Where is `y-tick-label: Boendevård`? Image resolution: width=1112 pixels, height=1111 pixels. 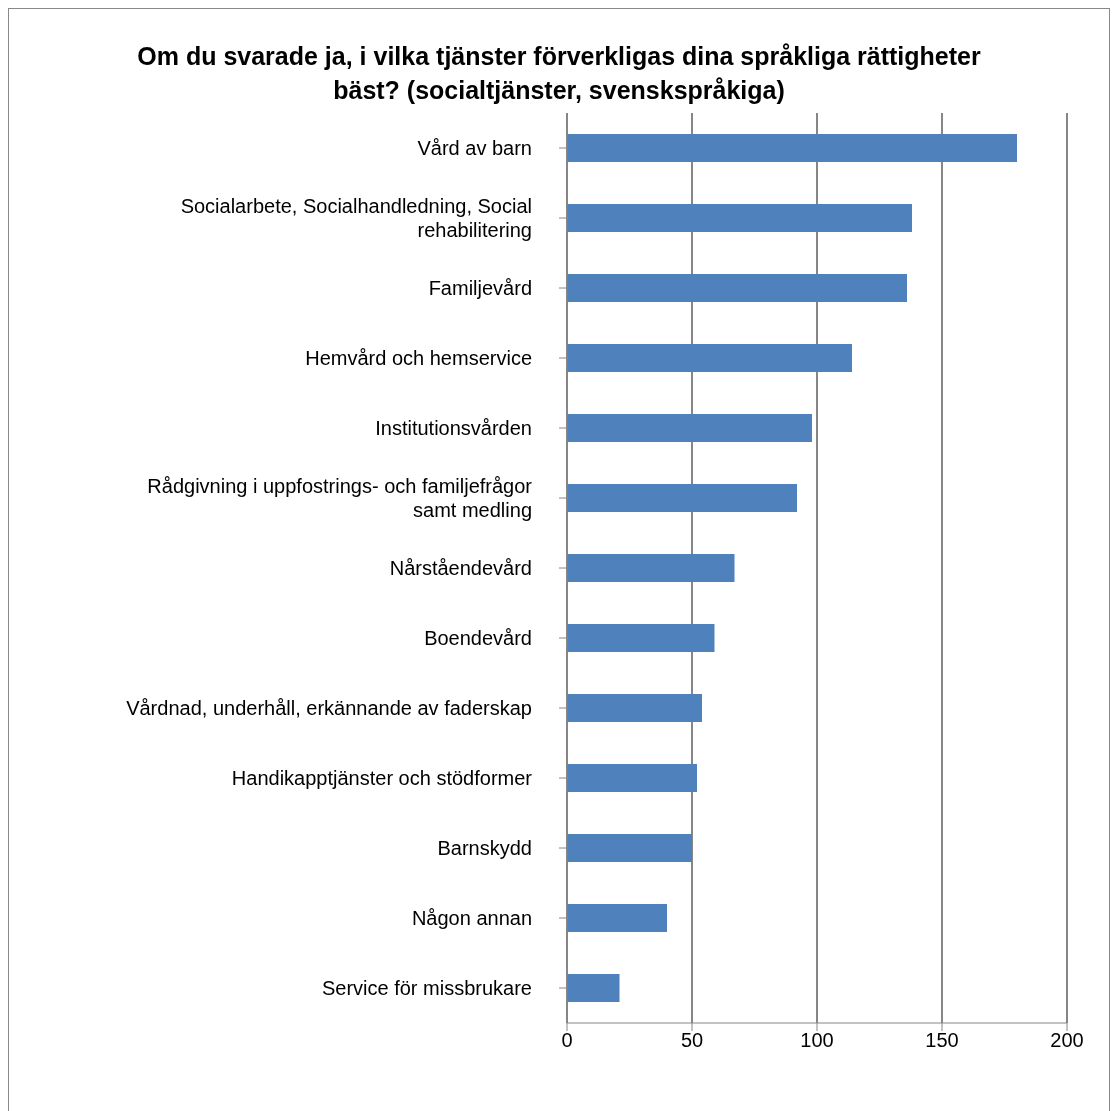 y-tick-label: Boendevård is located at coordinates (478, 638).